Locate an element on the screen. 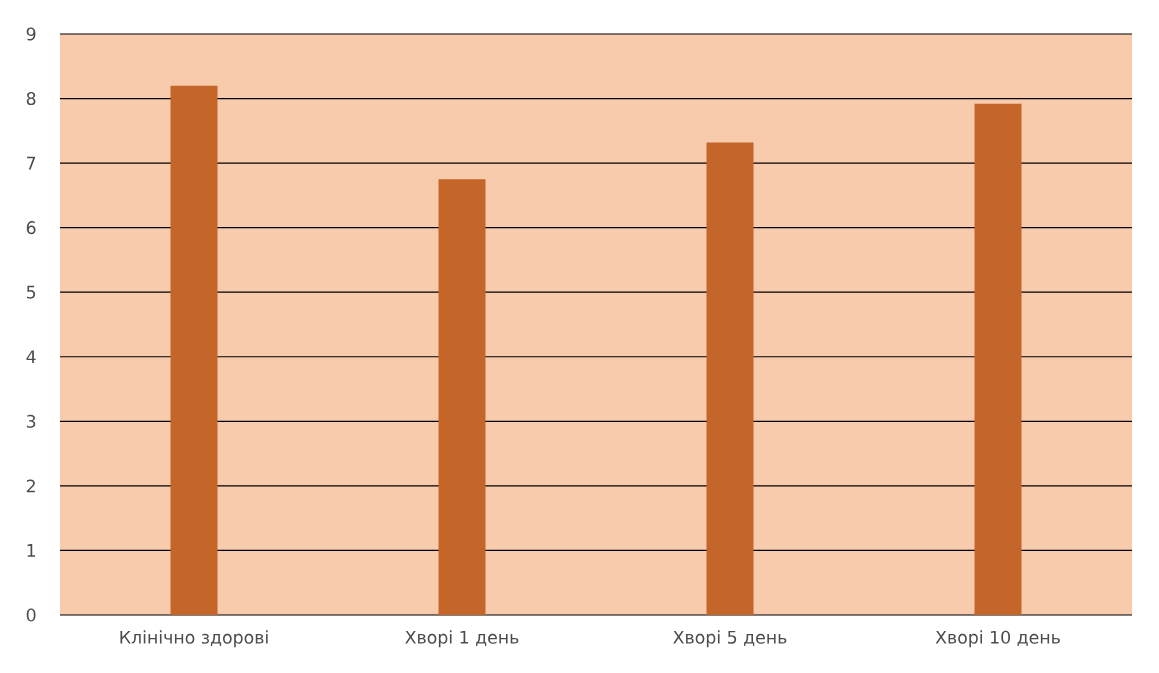 The width and height of the screenshot is (1159, 673). y-tick-label: 3 is located at coordinates (31, 421).